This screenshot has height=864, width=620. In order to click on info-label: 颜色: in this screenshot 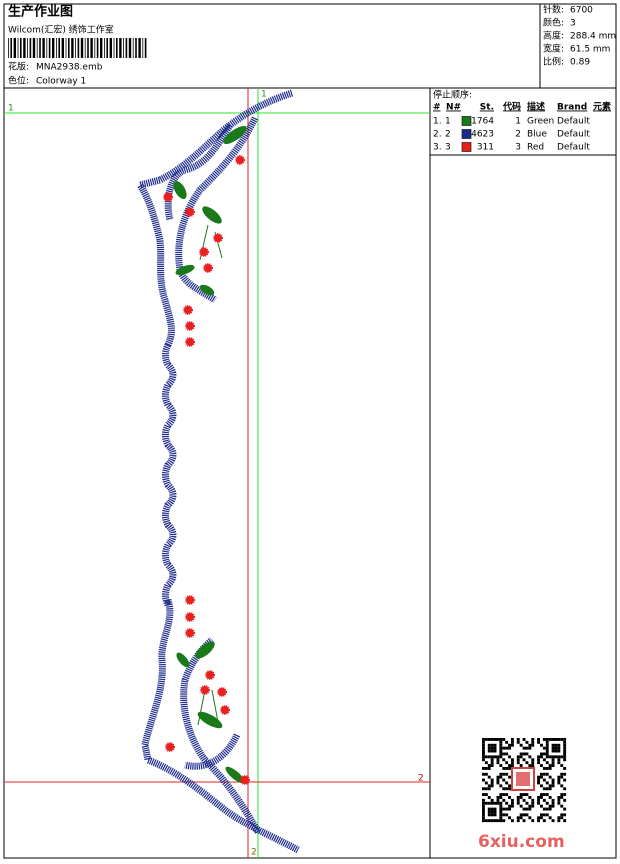, I will do `click(553, 23)`.